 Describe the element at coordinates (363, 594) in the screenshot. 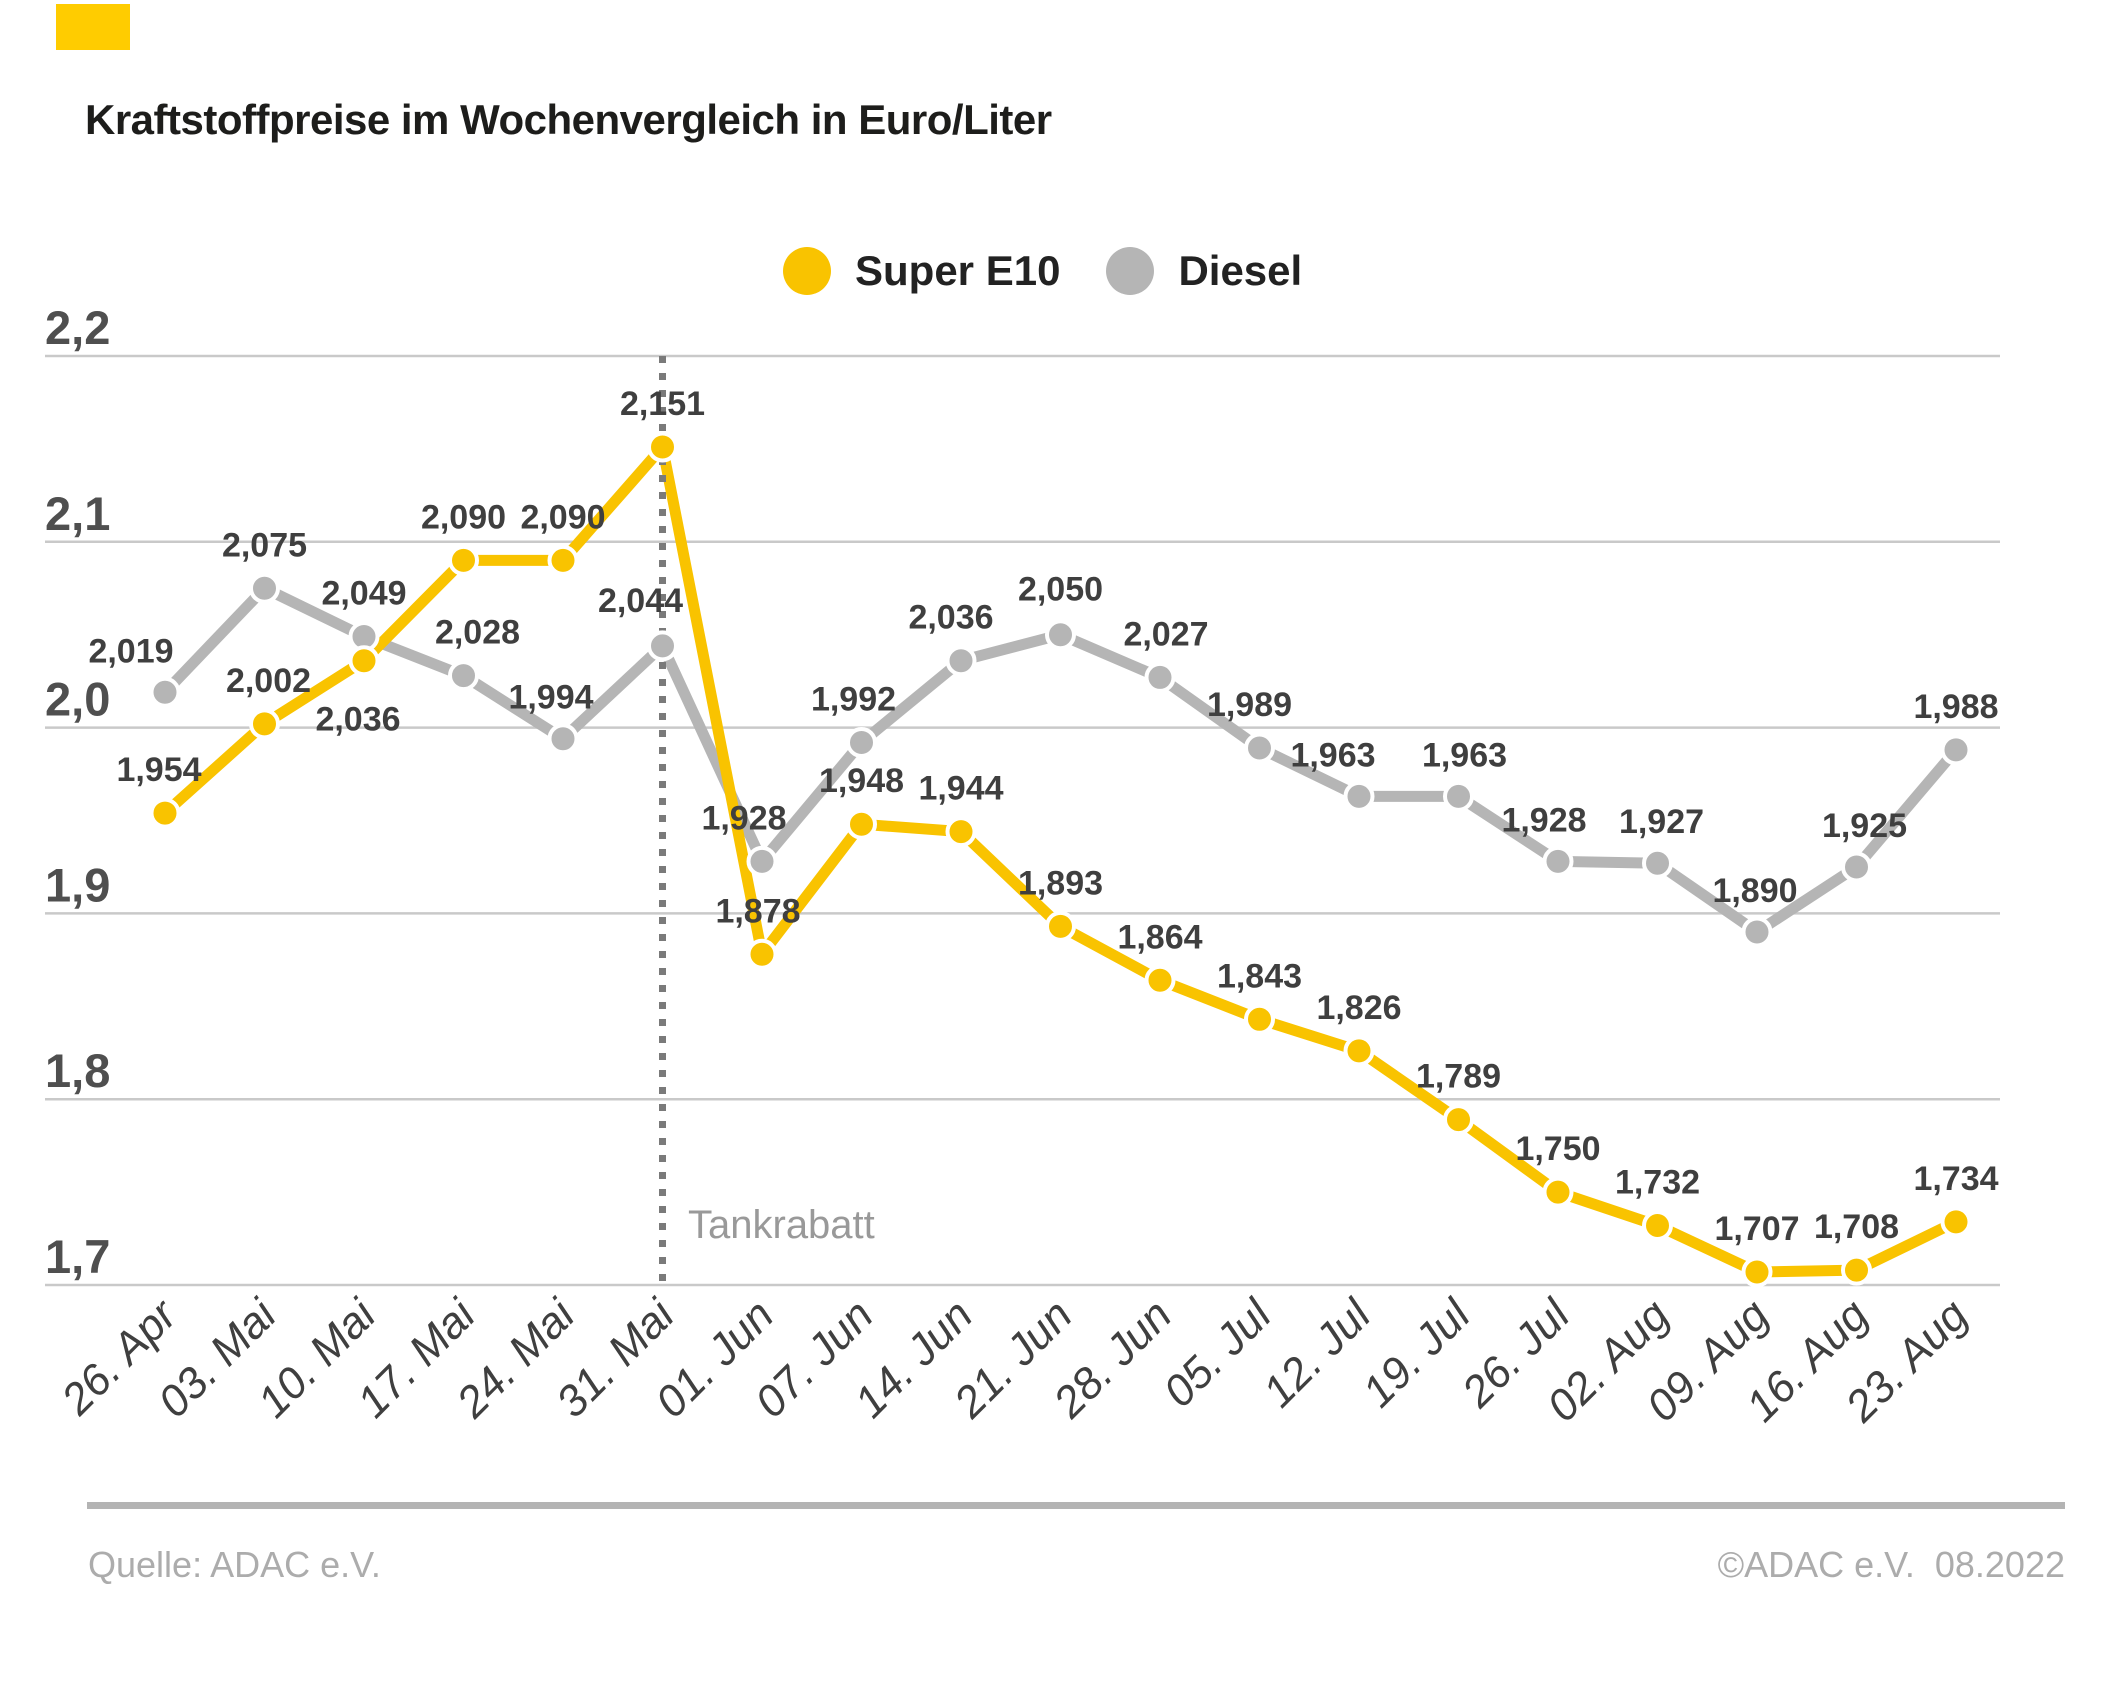

I see `data-point-label-diesel: 2,049` at that location.